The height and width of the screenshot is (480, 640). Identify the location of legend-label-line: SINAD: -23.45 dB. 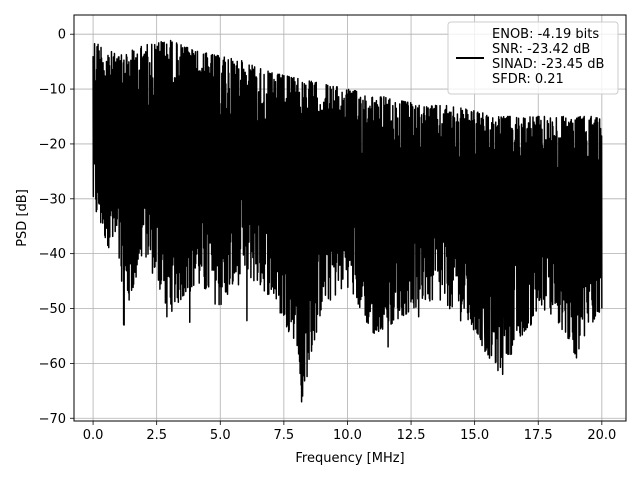
(548, 64).